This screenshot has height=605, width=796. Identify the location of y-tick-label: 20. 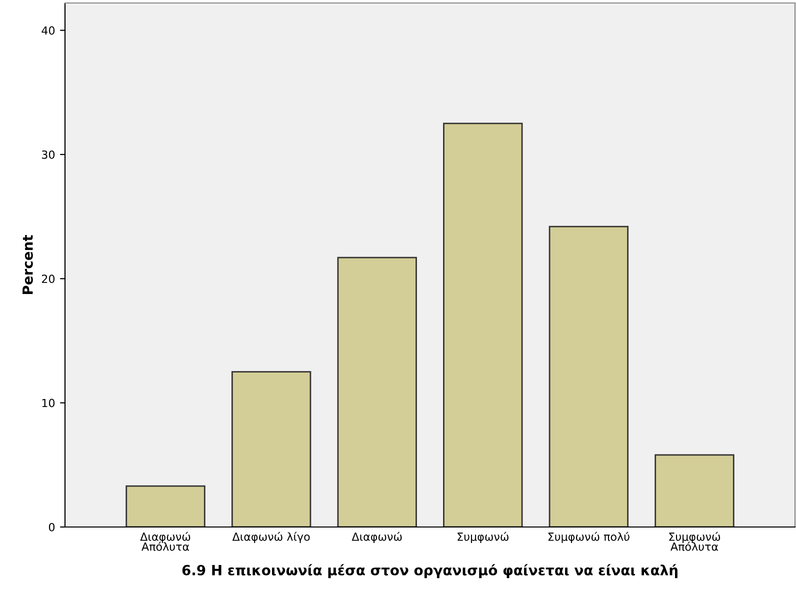
(48, 279).